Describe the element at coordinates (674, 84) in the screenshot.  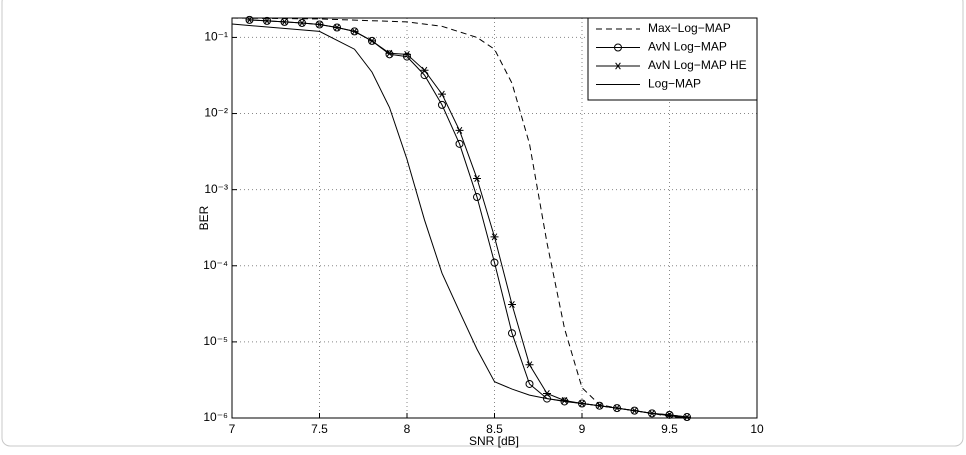
I see `legend-label: Log−MAP` at that location.